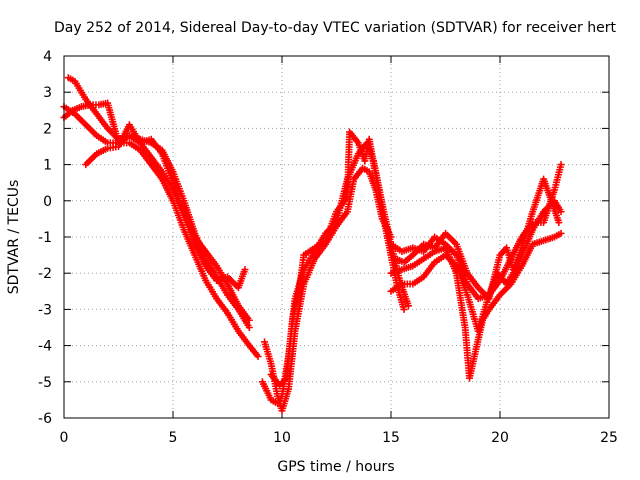 Image resolution: width=640 pixels, height=480 pixels. Describe the element at coordinates (64, 438) in the screenshot. I see `x-tick-label: 0` at that location.